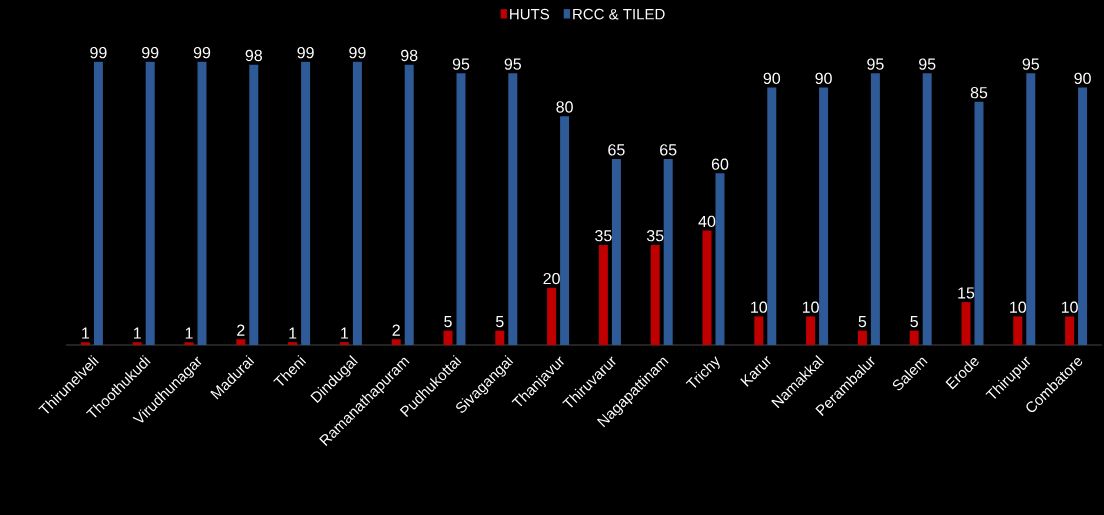 This screenshot has width=1104, height=515. What do you see at coordinates (979, 93) in the screenshot?
I see `data-label: 85` at bounding box center [979, 93].